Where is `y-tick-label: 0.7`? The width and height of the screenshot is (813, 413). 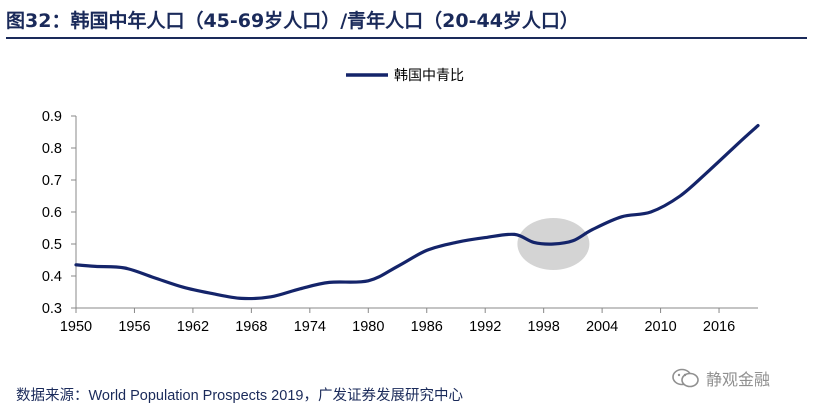 y-tick-label: 0.7 is located at coordinates (52, 181).